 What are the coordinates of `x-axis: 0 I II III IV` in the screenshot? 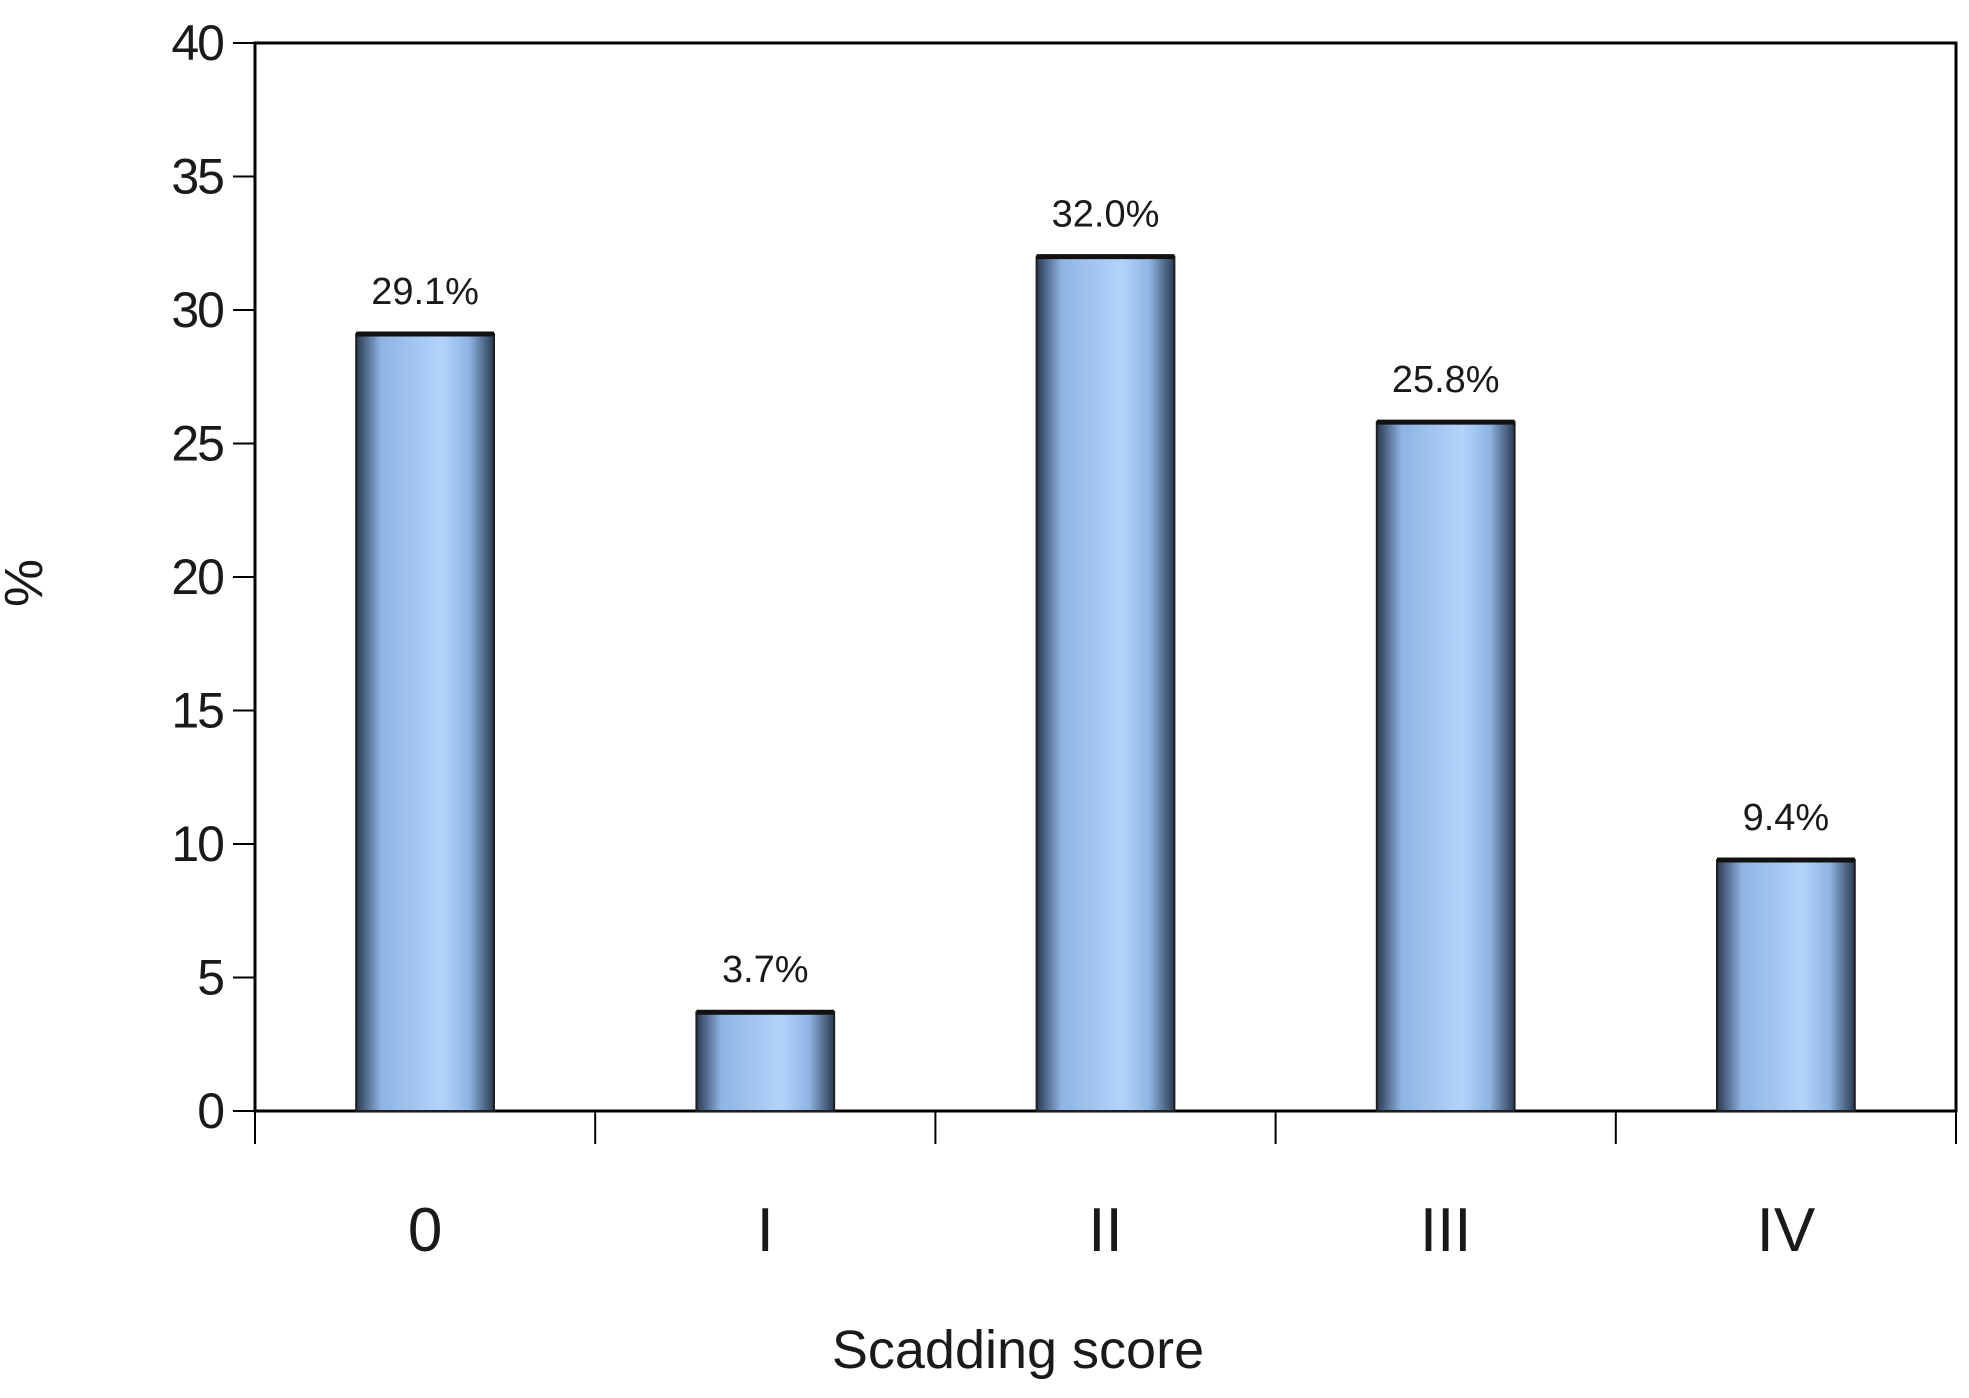 It's located at (1105, 1188).